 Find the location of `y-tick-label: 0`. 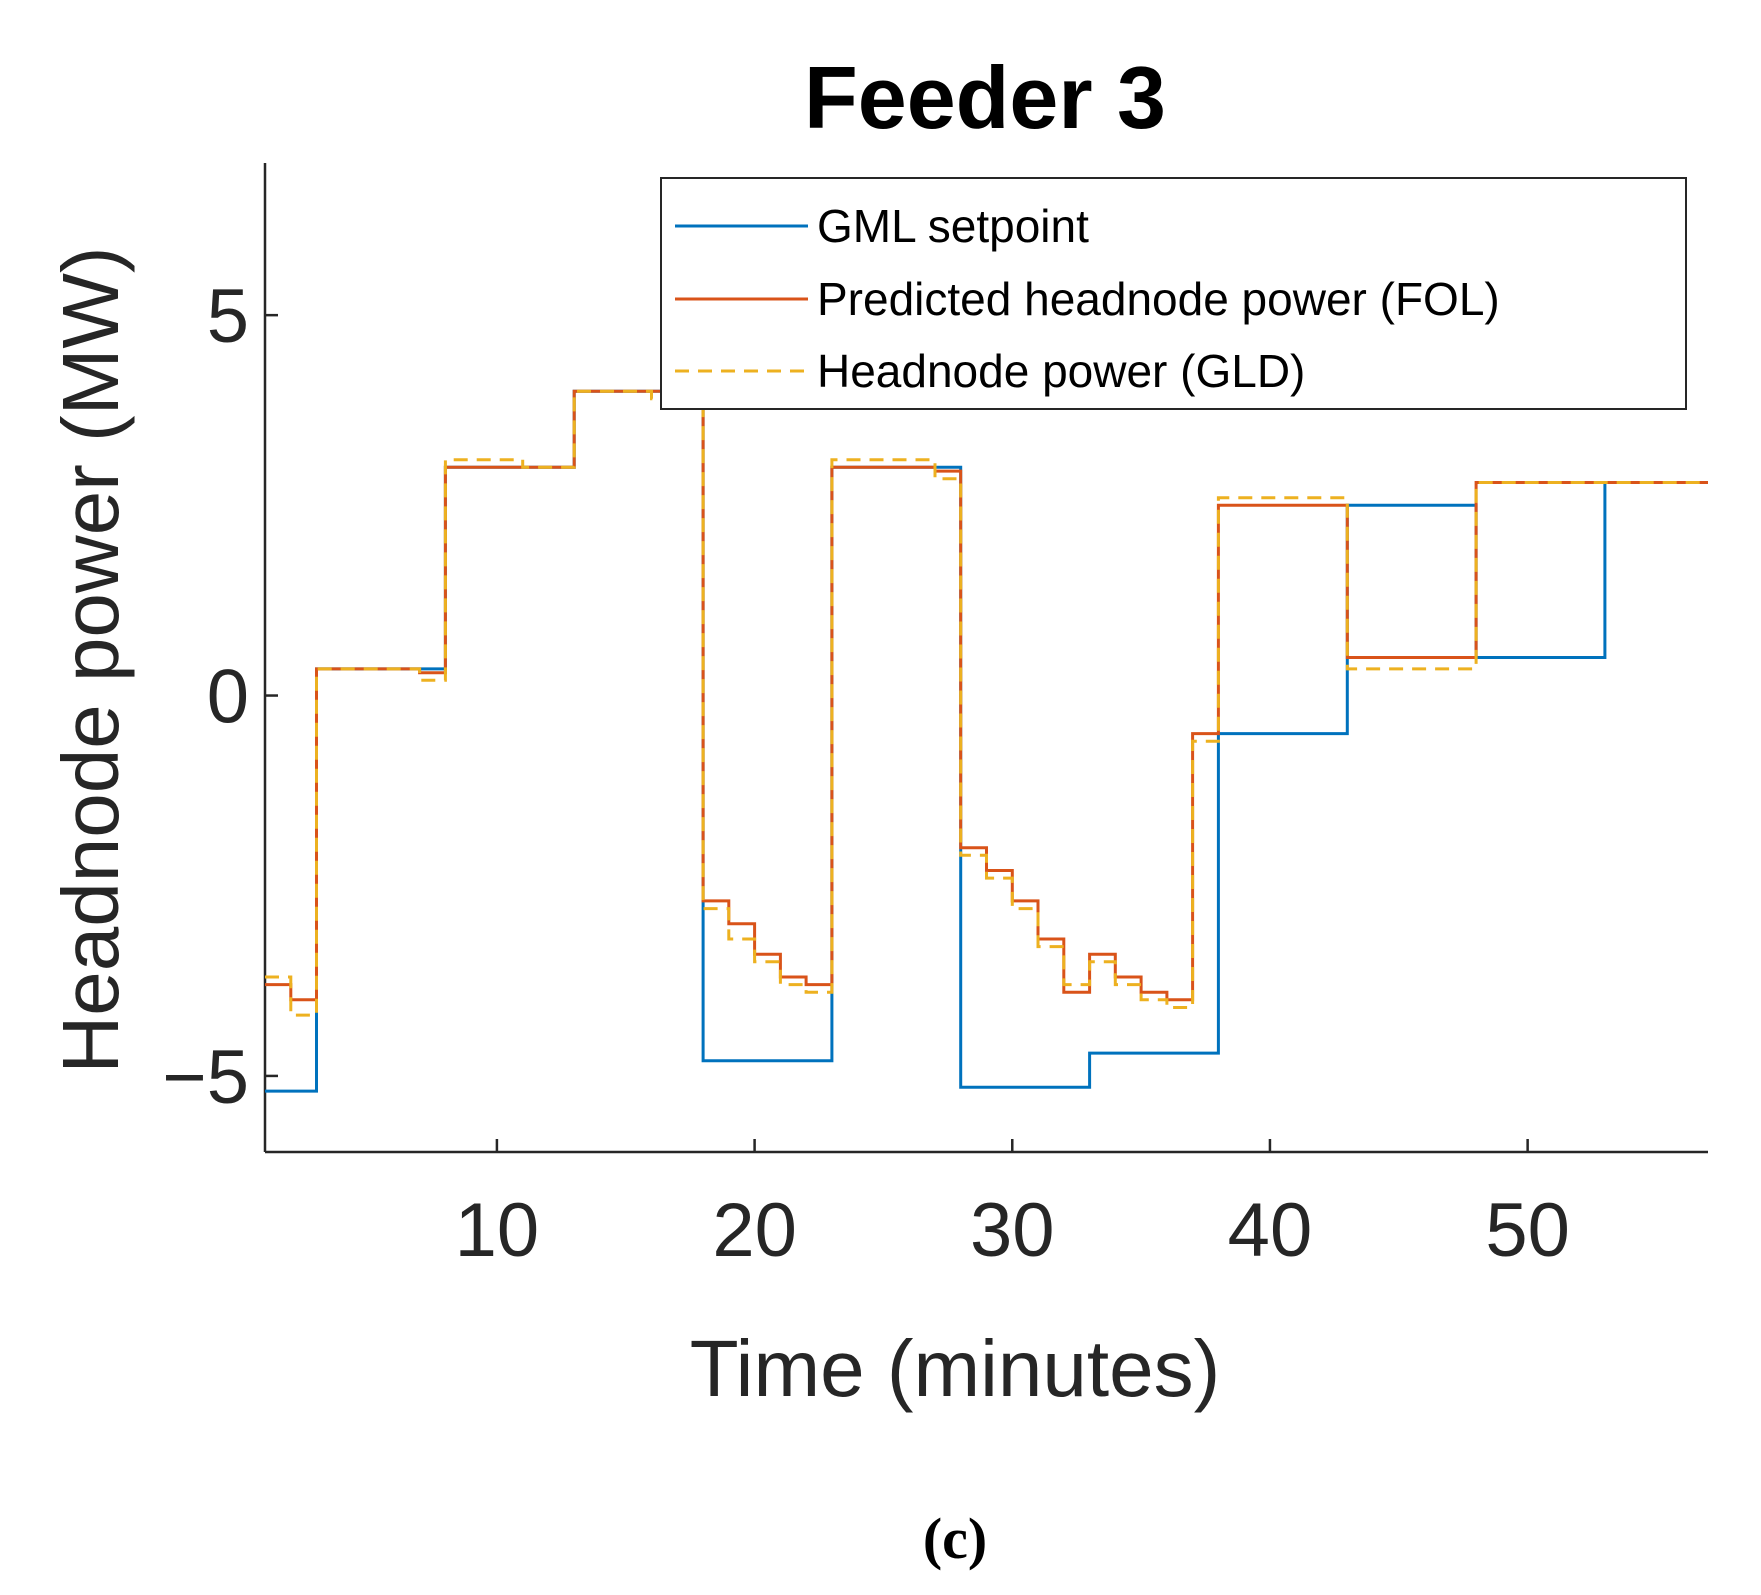

y-tick-label: 0 is located at coordinates (228, 697).